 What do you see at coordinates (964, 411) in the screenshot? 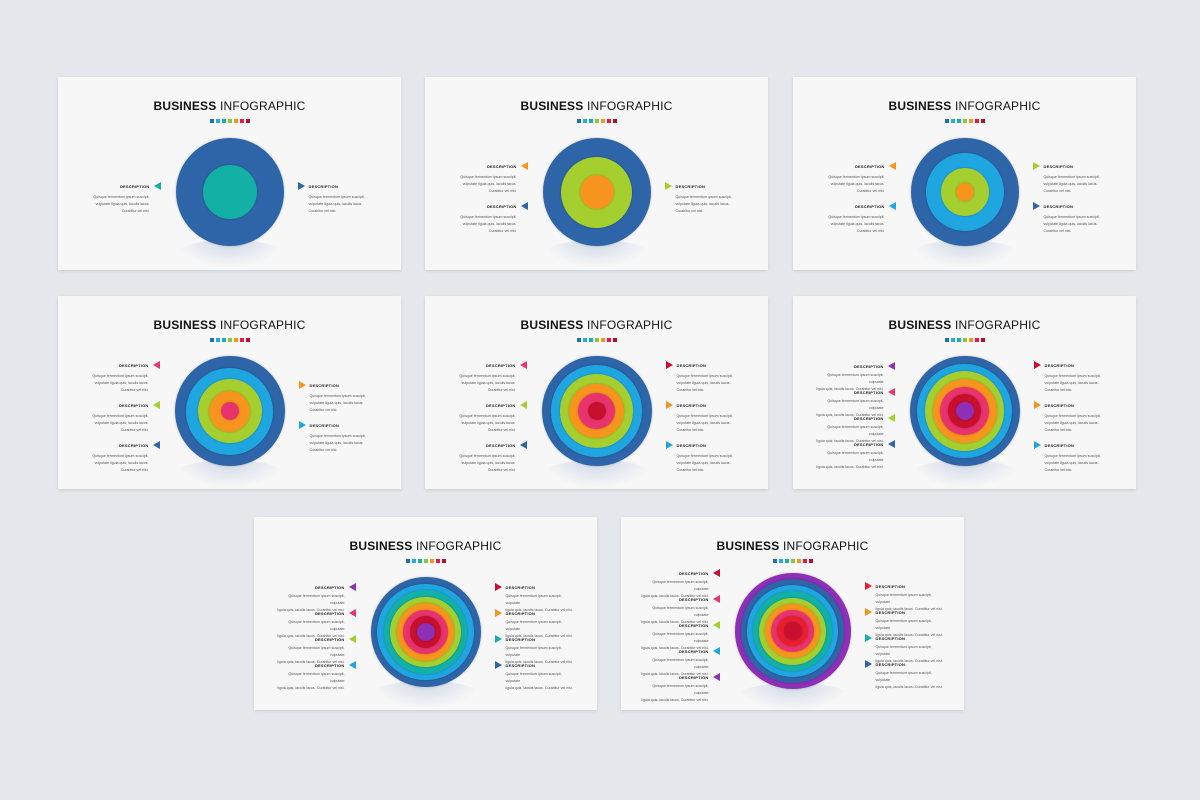
I see `target-ring` at bounding box center [964, 411].